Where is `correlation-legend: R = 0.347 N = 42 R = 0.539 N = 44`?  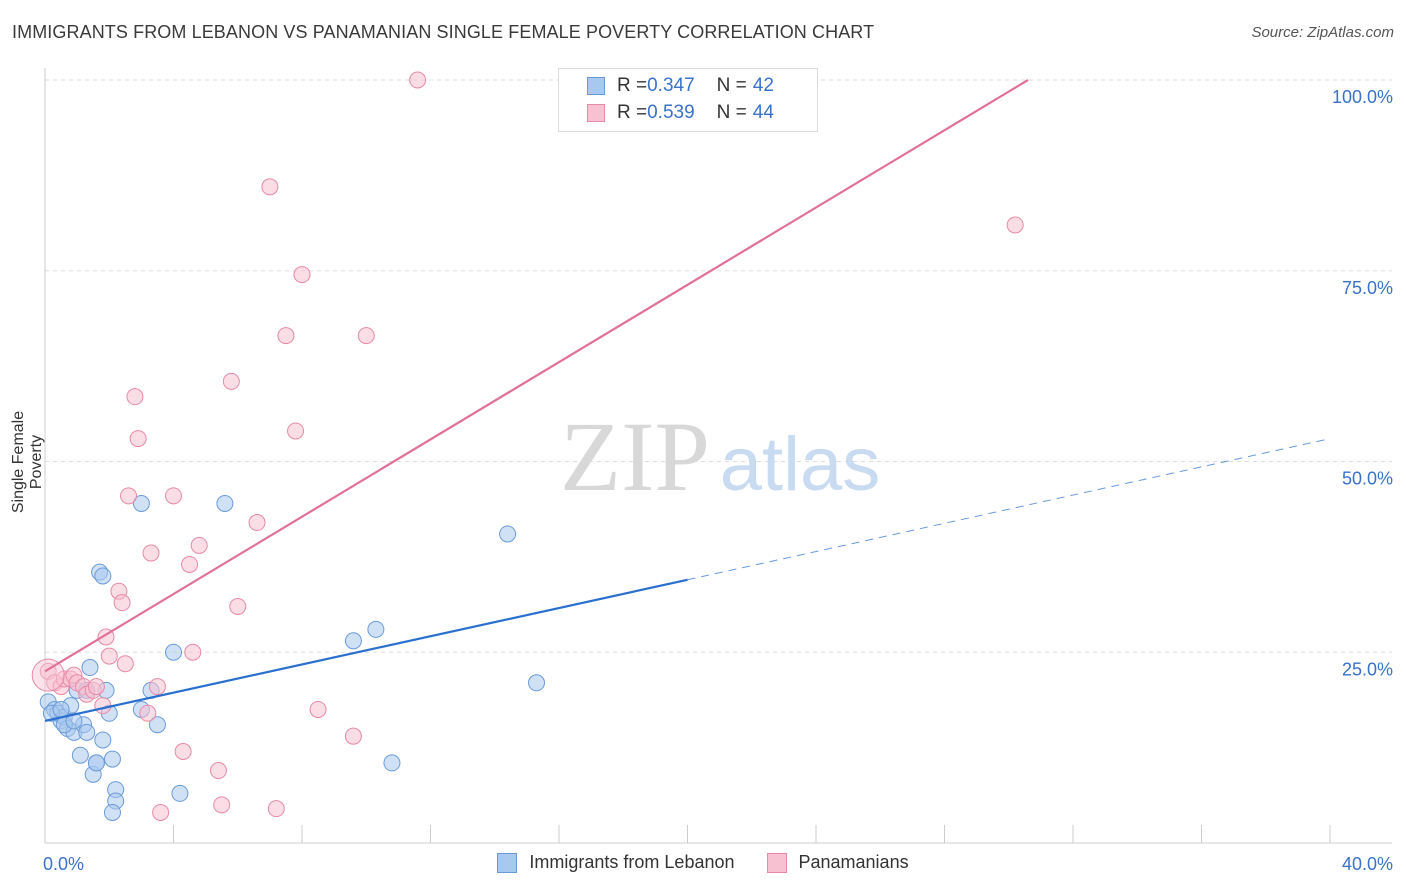 correlation-legend: R = 0.347 N = 42 R = 0.539 N = 44 is located at coordinates (688, 100).